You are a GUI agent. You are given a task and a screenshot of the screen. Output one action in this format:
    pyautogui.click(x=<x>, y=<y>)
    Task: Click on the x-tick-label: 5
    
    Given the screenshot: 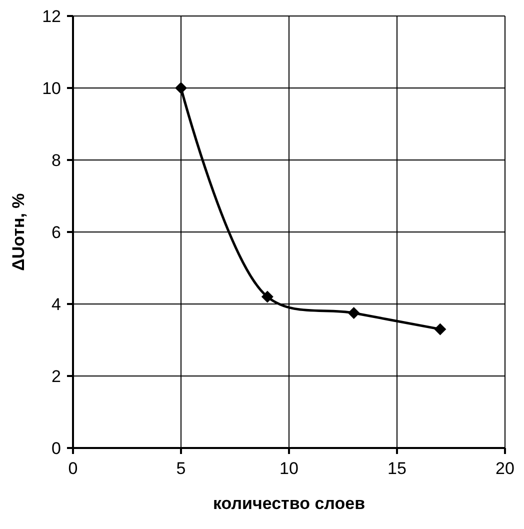 What is the action you would take?
    pyautogui.click(x=181, y=468)
    